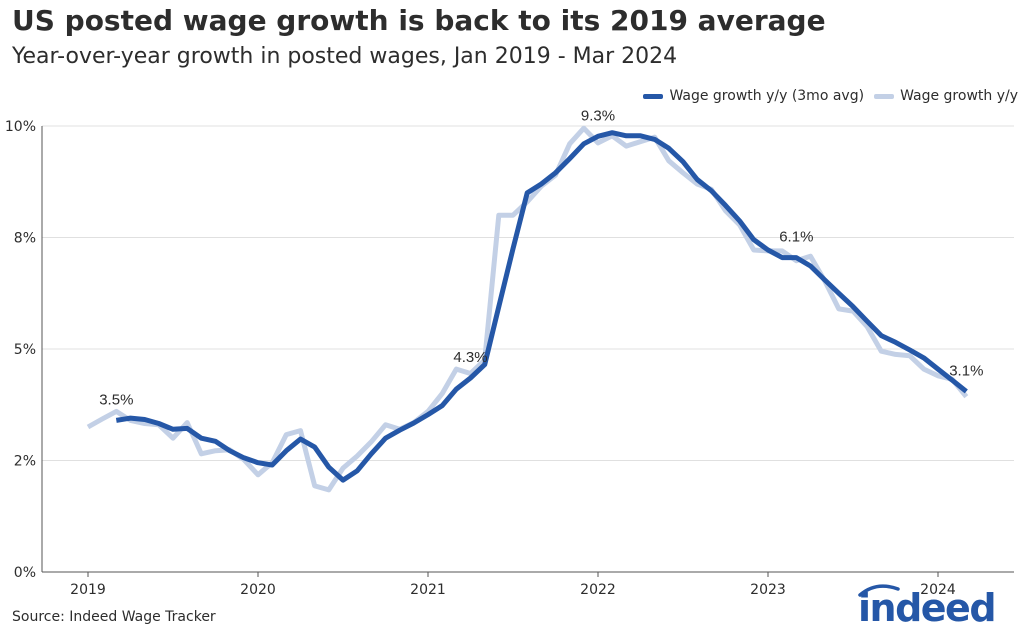 The image size is (1024, 640). I want to click on legend-swatch-3mo-avg, so click(653, 96).